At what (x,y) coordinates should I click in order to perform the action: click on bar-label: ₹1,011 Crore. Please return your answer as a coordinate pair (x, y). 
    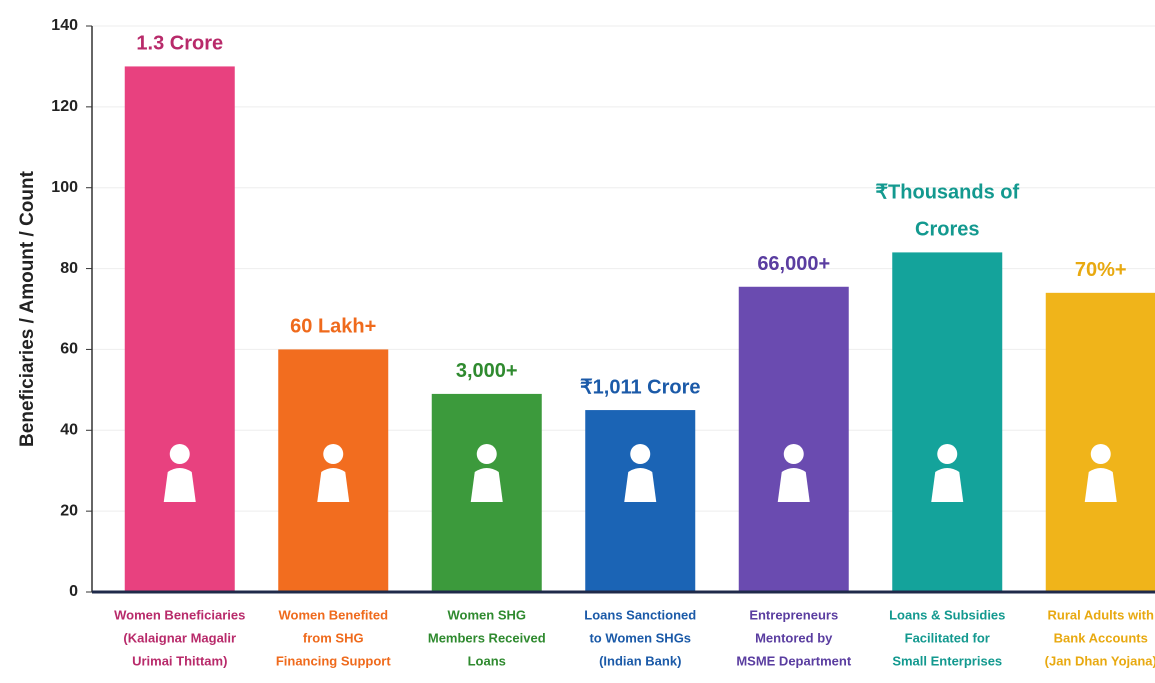
    Looking at the image, I should click on (640, 387).